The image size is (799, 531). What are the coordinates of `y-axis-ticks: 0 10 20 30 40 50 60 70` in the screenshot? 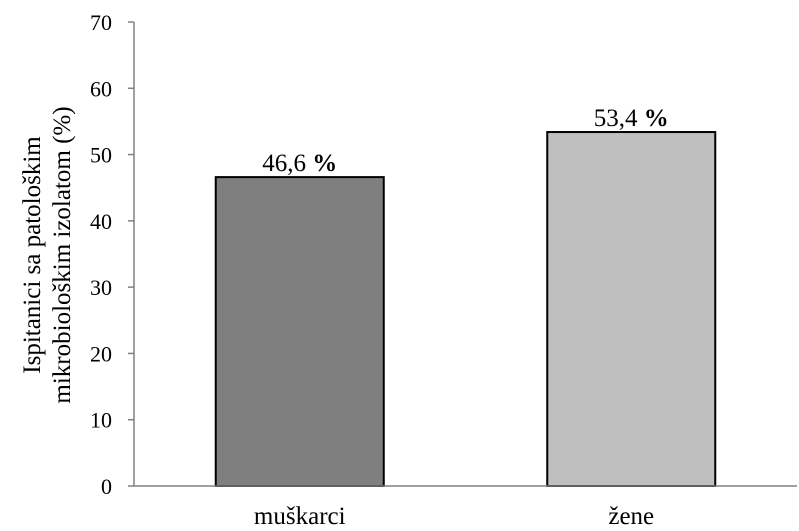 It's located at (112, 254).